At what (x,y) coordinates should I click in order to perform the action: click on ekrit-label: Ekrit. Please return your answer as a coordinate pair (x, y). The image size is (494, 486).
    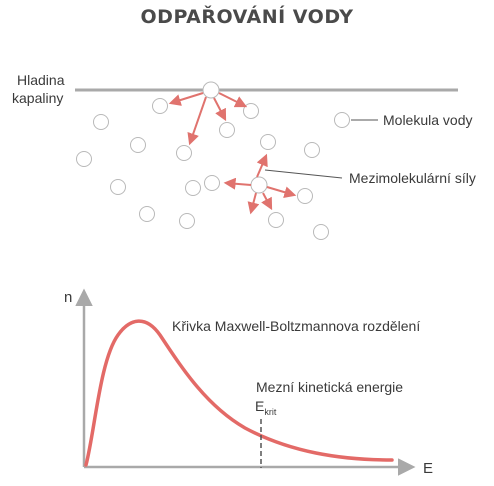
    Looking at the image, I should click on (266, 407).